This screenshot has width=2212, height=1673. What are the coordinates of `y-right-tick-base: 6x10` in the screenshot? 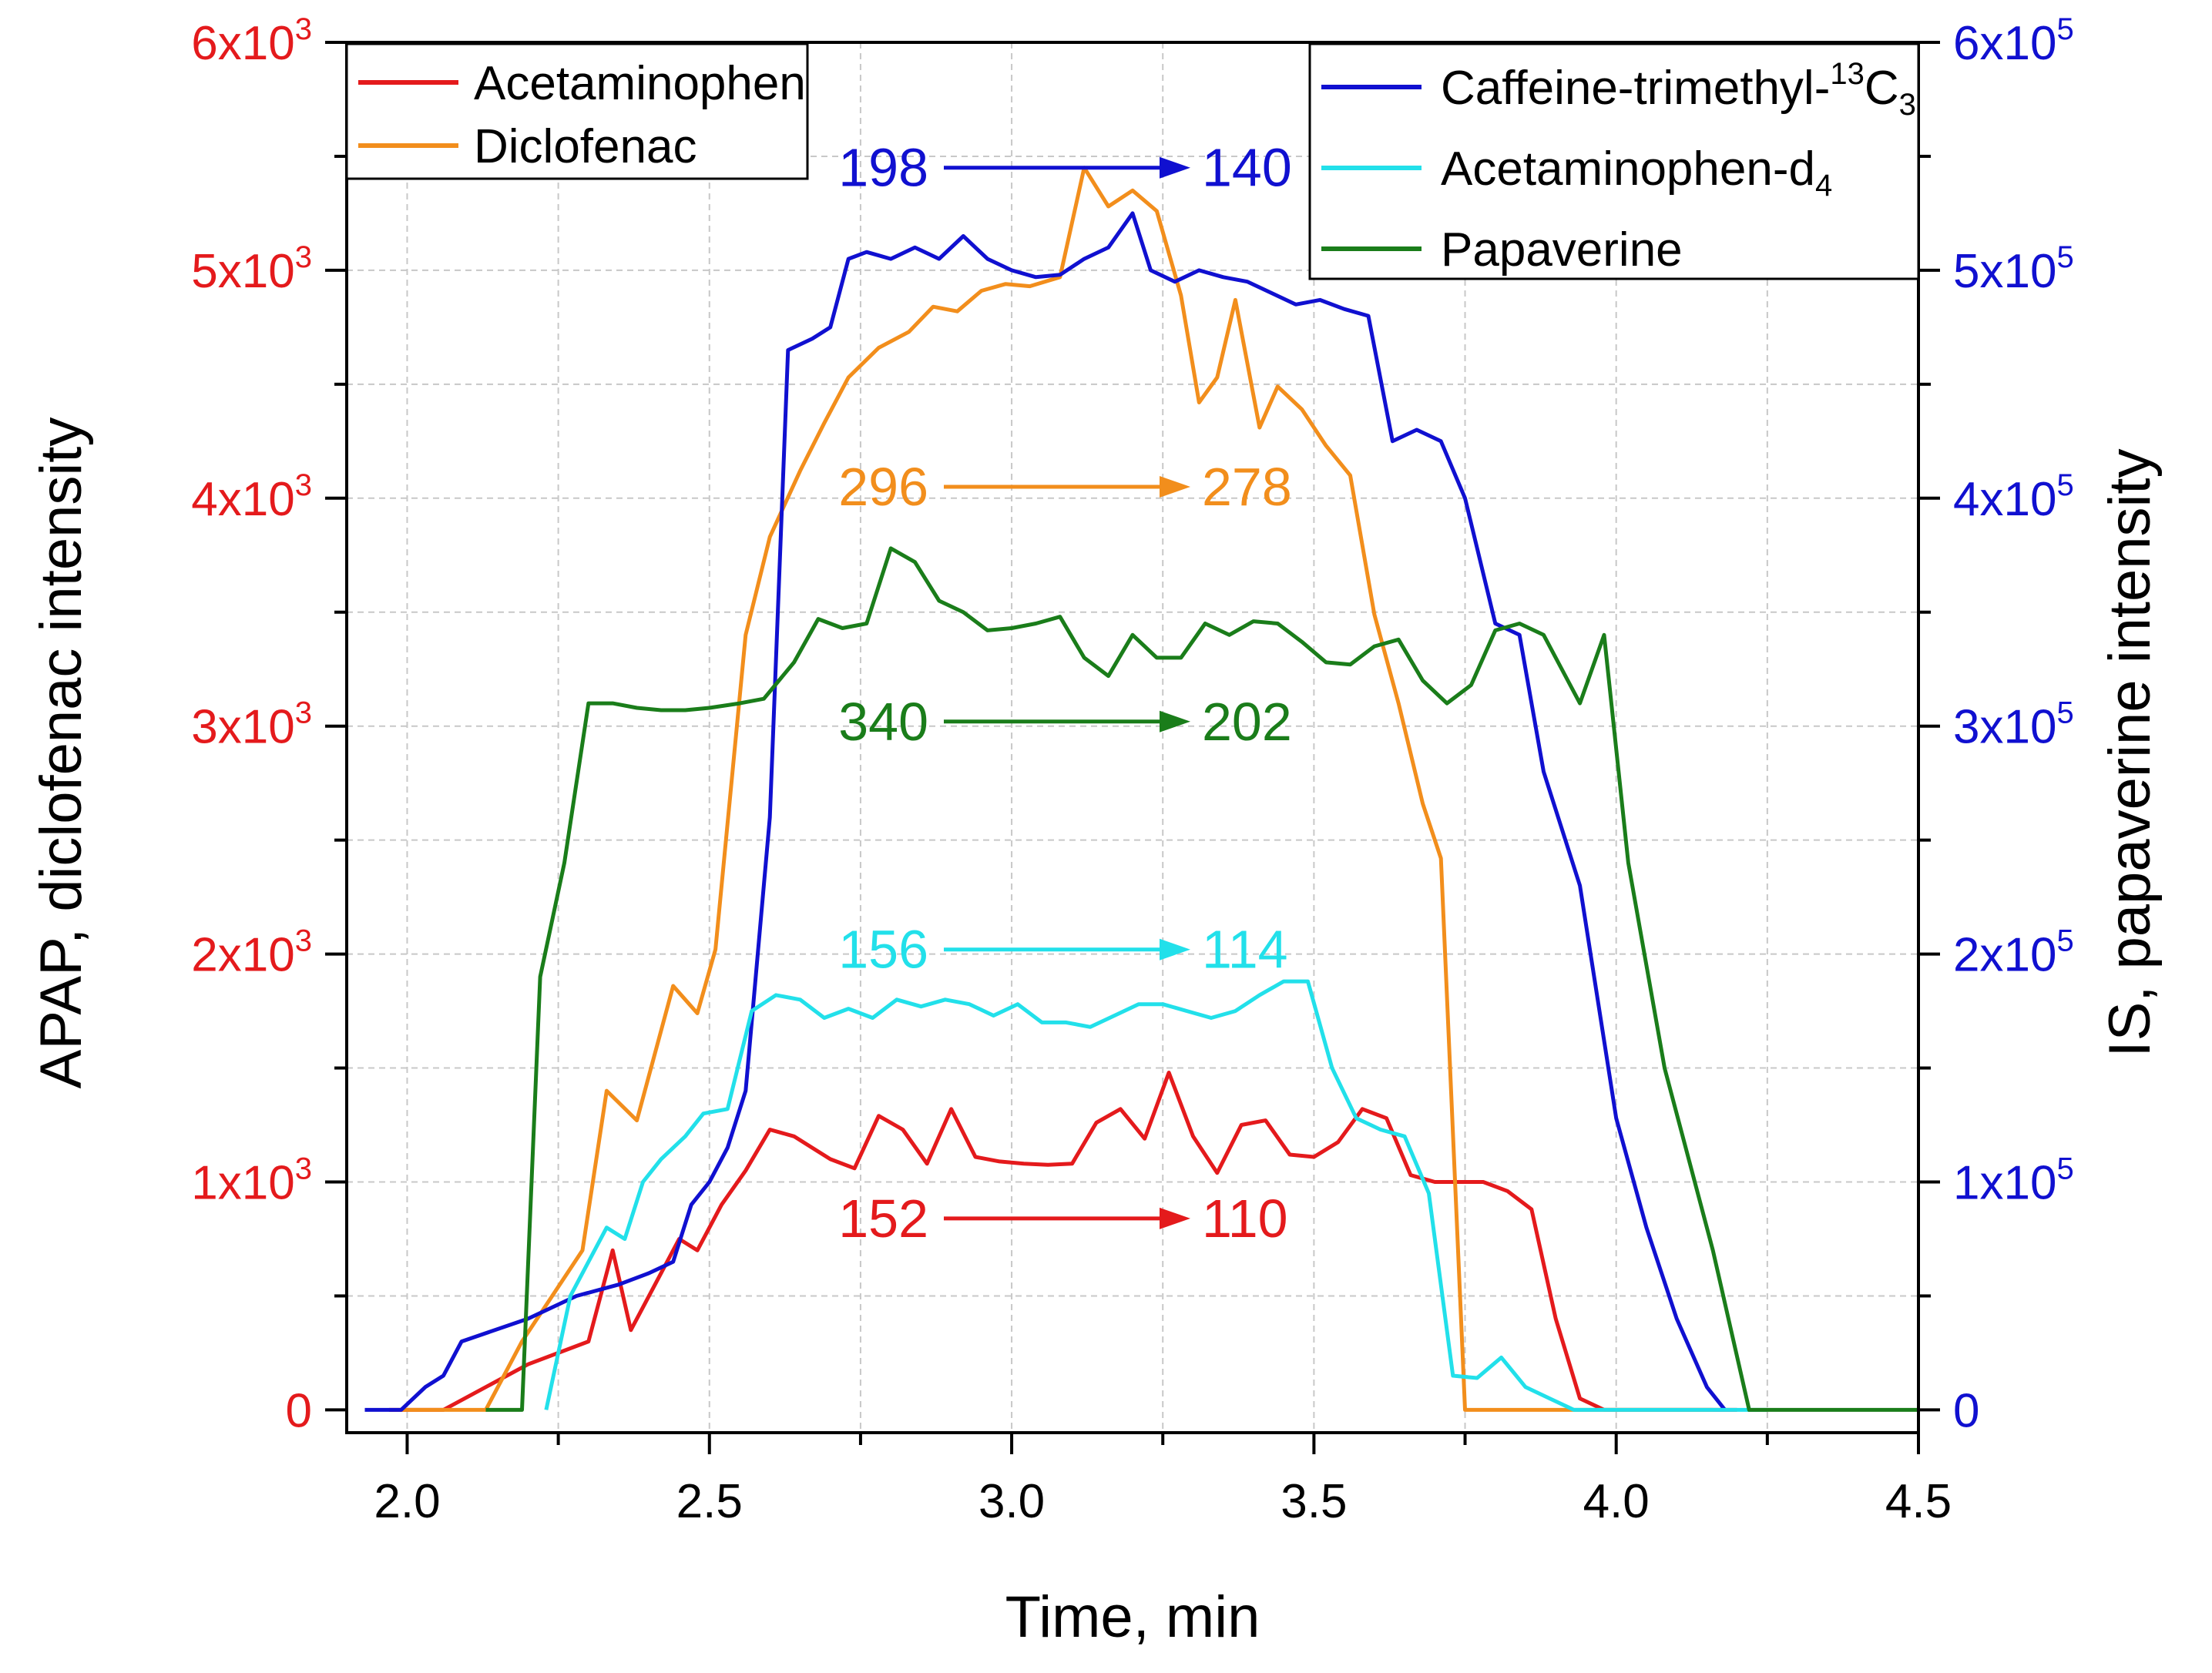 It's located at (2005, 43).